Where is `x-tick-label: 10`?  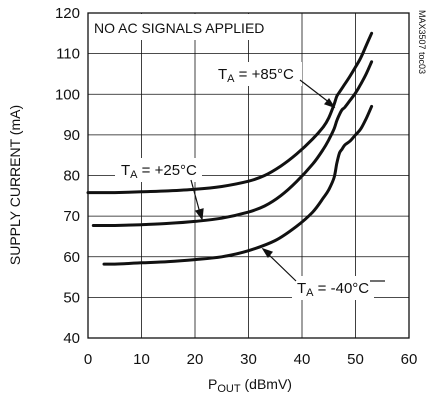
x-tick-label: 10 is located at coordinates (141, 359).